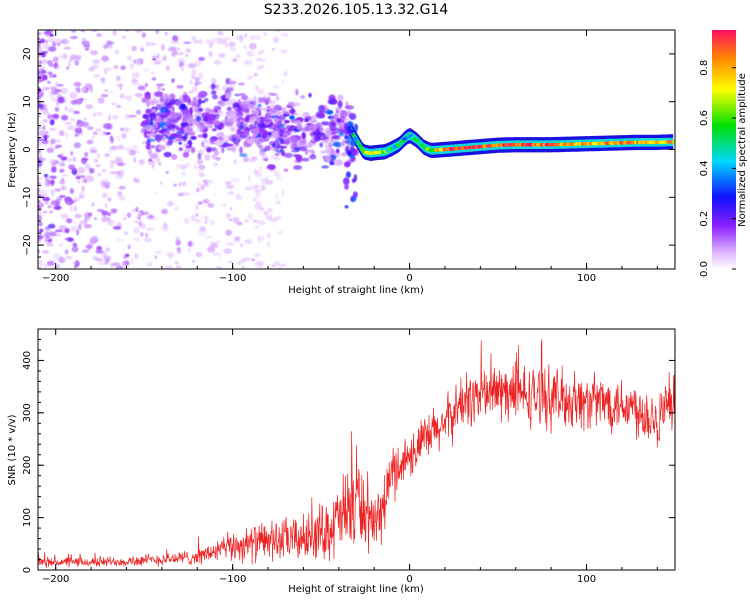 This screenshot has width=750, height=600. Describe the element at coordinates (27, 570) in the screenshot. I see `snr-ytick-label: 0` at that location.